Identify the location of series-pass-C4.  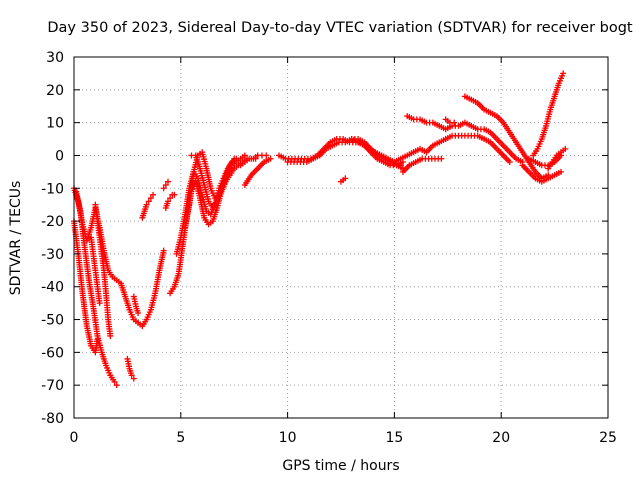
(377, 152).